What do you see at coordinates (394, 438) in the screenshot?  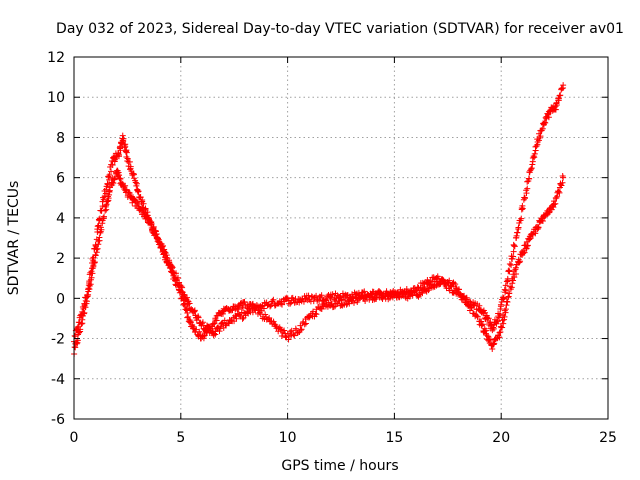 I see `x-tick-label: 15` at bounding box center [394, 438].